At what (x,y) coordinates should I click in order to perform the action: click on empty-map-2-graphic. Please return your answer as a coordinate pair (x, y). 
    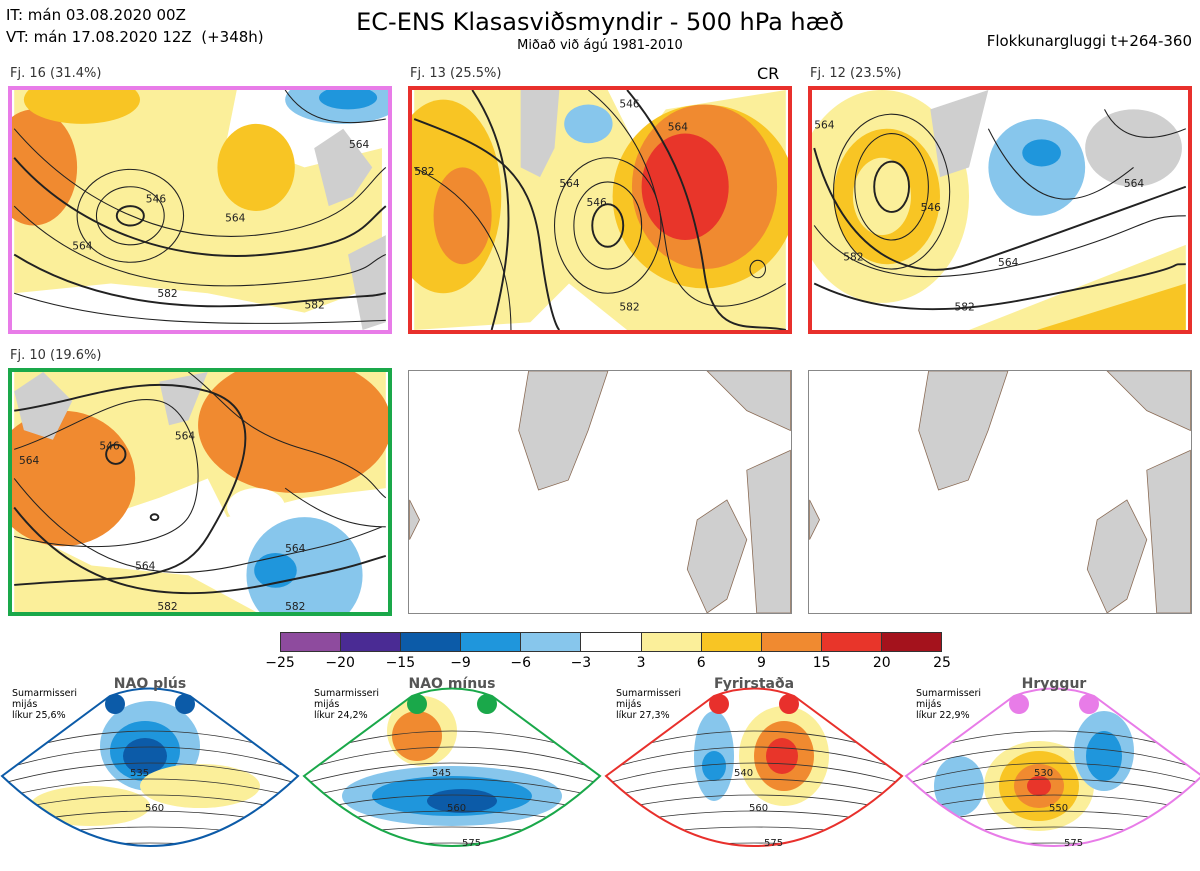
    Looking at the image, I should click on (1000, 492).